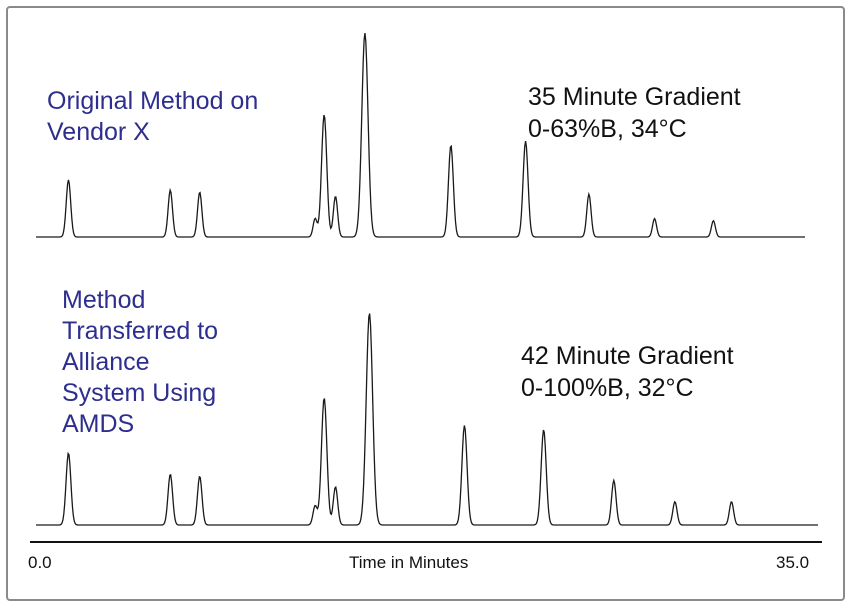 The width and height of the screenshot is (853, 609). I want to click on x-axis-title: Time in Minutes, so click(409, 562).